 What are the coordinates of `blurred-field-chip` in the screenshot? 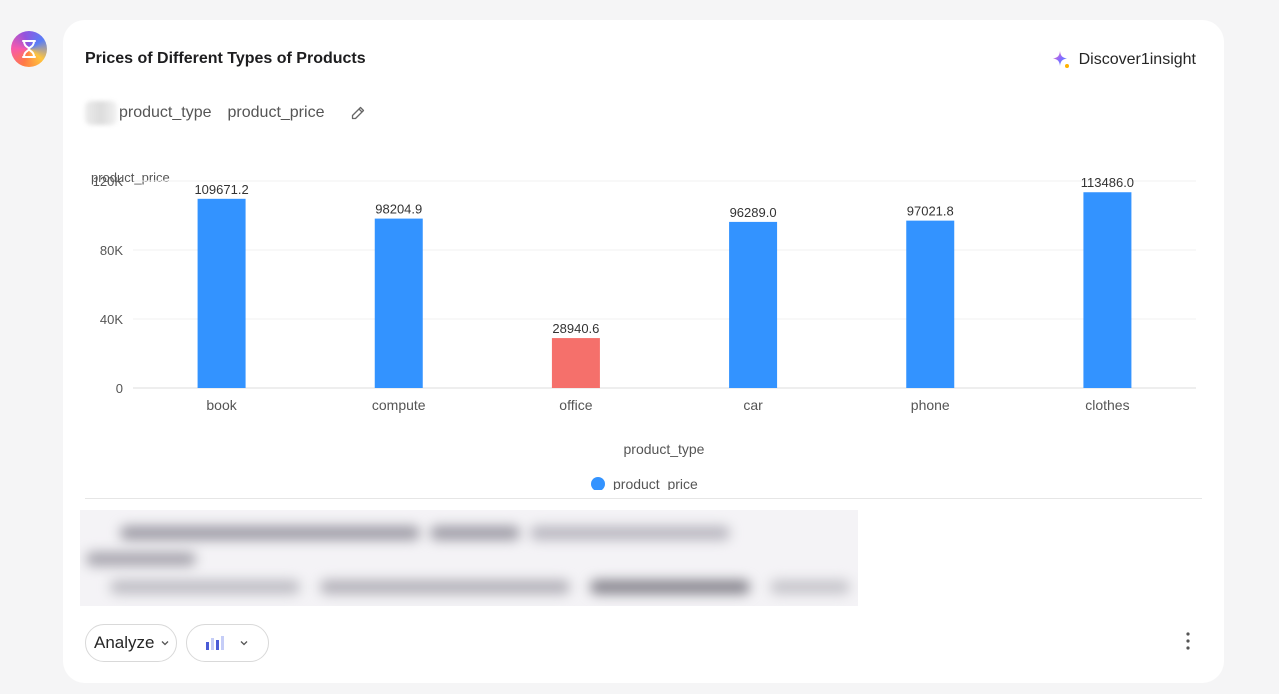 It's located at (101, 113).